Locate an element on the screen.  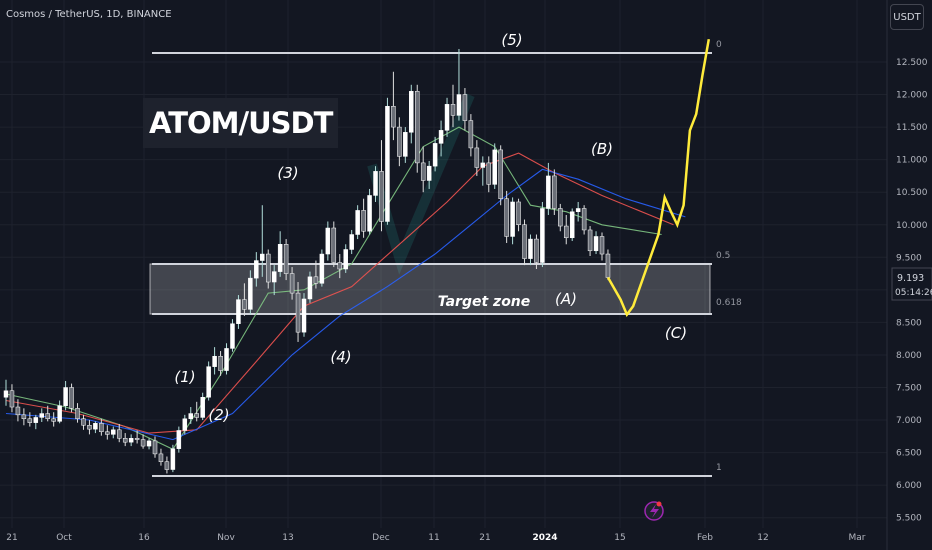
wave-label-4: (4) is located at coordinates (340, 357).